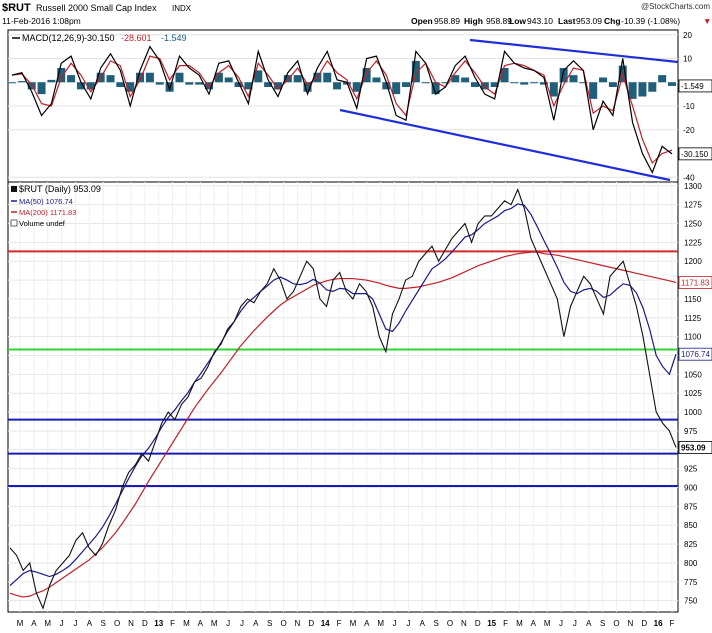 Image resolution: width=712 pixels, height=633 pixels. What do you see at coordinates (691, 431) in the screenshot?
I see `price-y-tick-label: 975` at bounding box center [691, 431].